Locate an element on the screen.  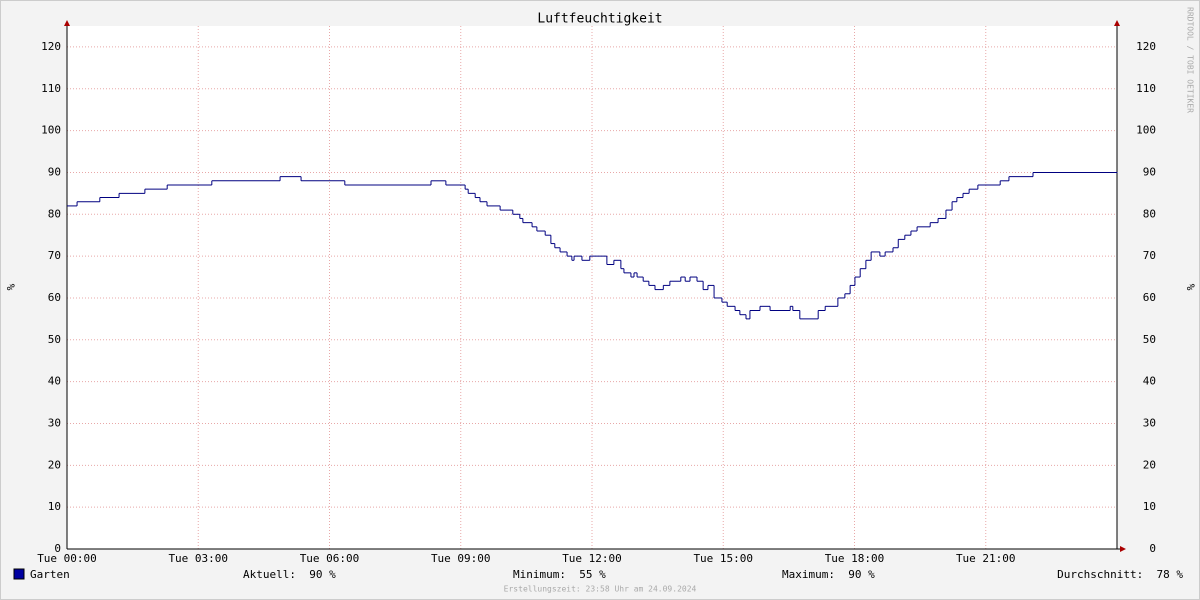
y2-tick-label: 110 is located at coordinates (1146, 88).